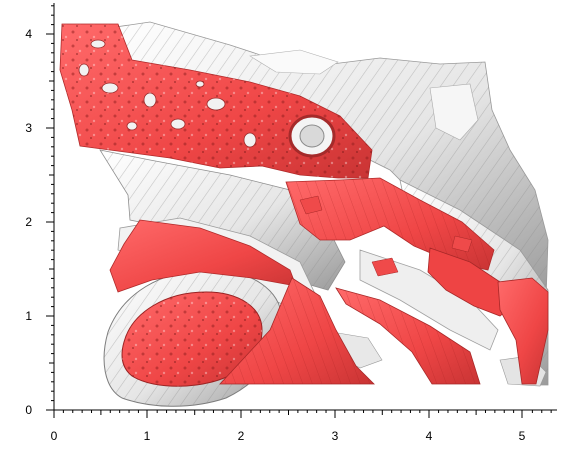 The height and width of the screenshot is (451, 568). What do you see at coordinates (522, 436) in the screenshot?
I see `x-tick-label-5: 5` at bounding box center [522, 436].